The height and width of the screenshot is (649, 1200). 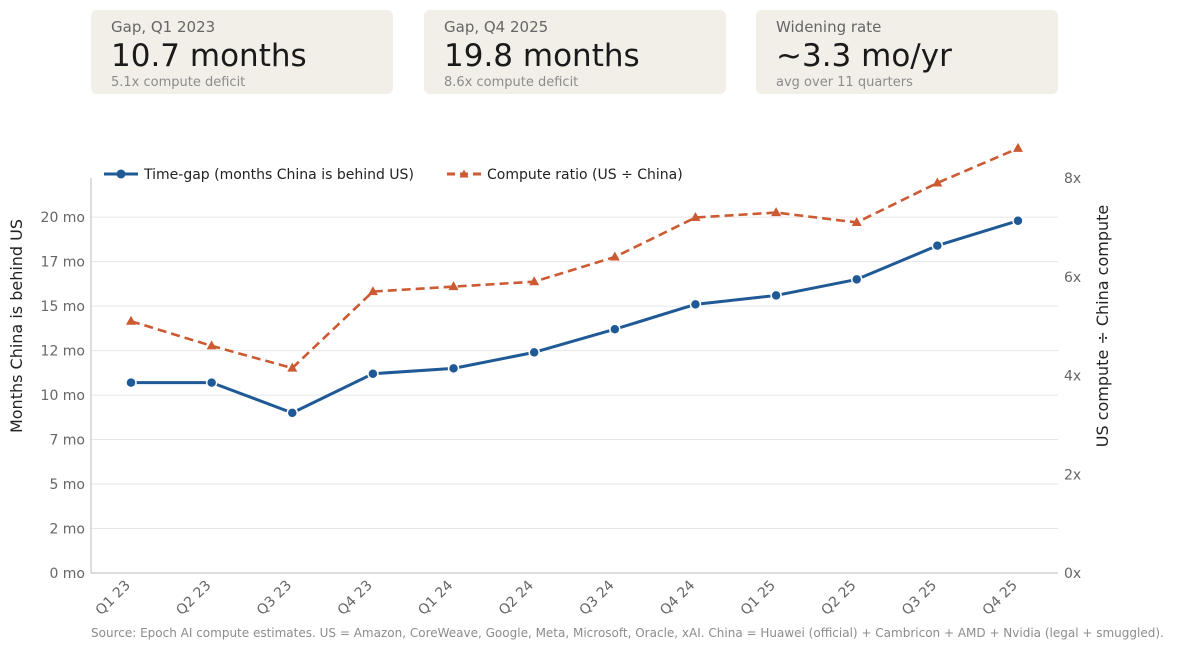 I want to click on right-tick-label: 4x, so click(x=1072, y=377).